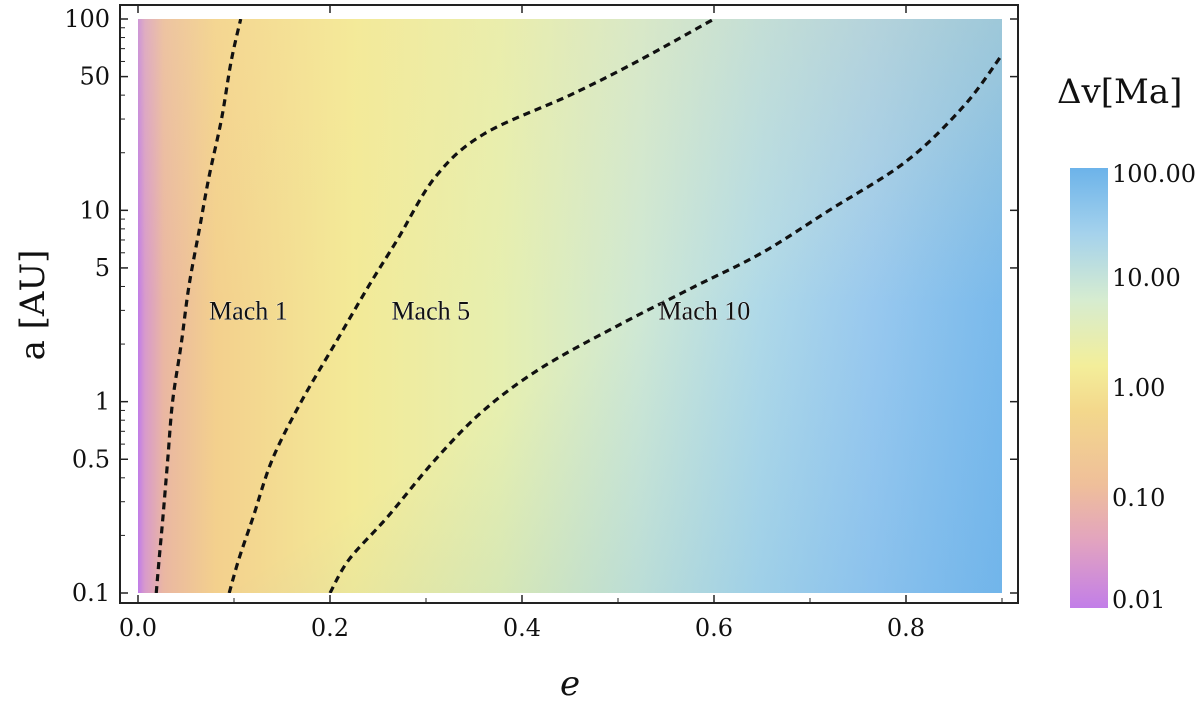 The width and height of the screenshot is (1200, 701). I want to click on colorbar-tick-label: 10.00, so click(1146, 278).